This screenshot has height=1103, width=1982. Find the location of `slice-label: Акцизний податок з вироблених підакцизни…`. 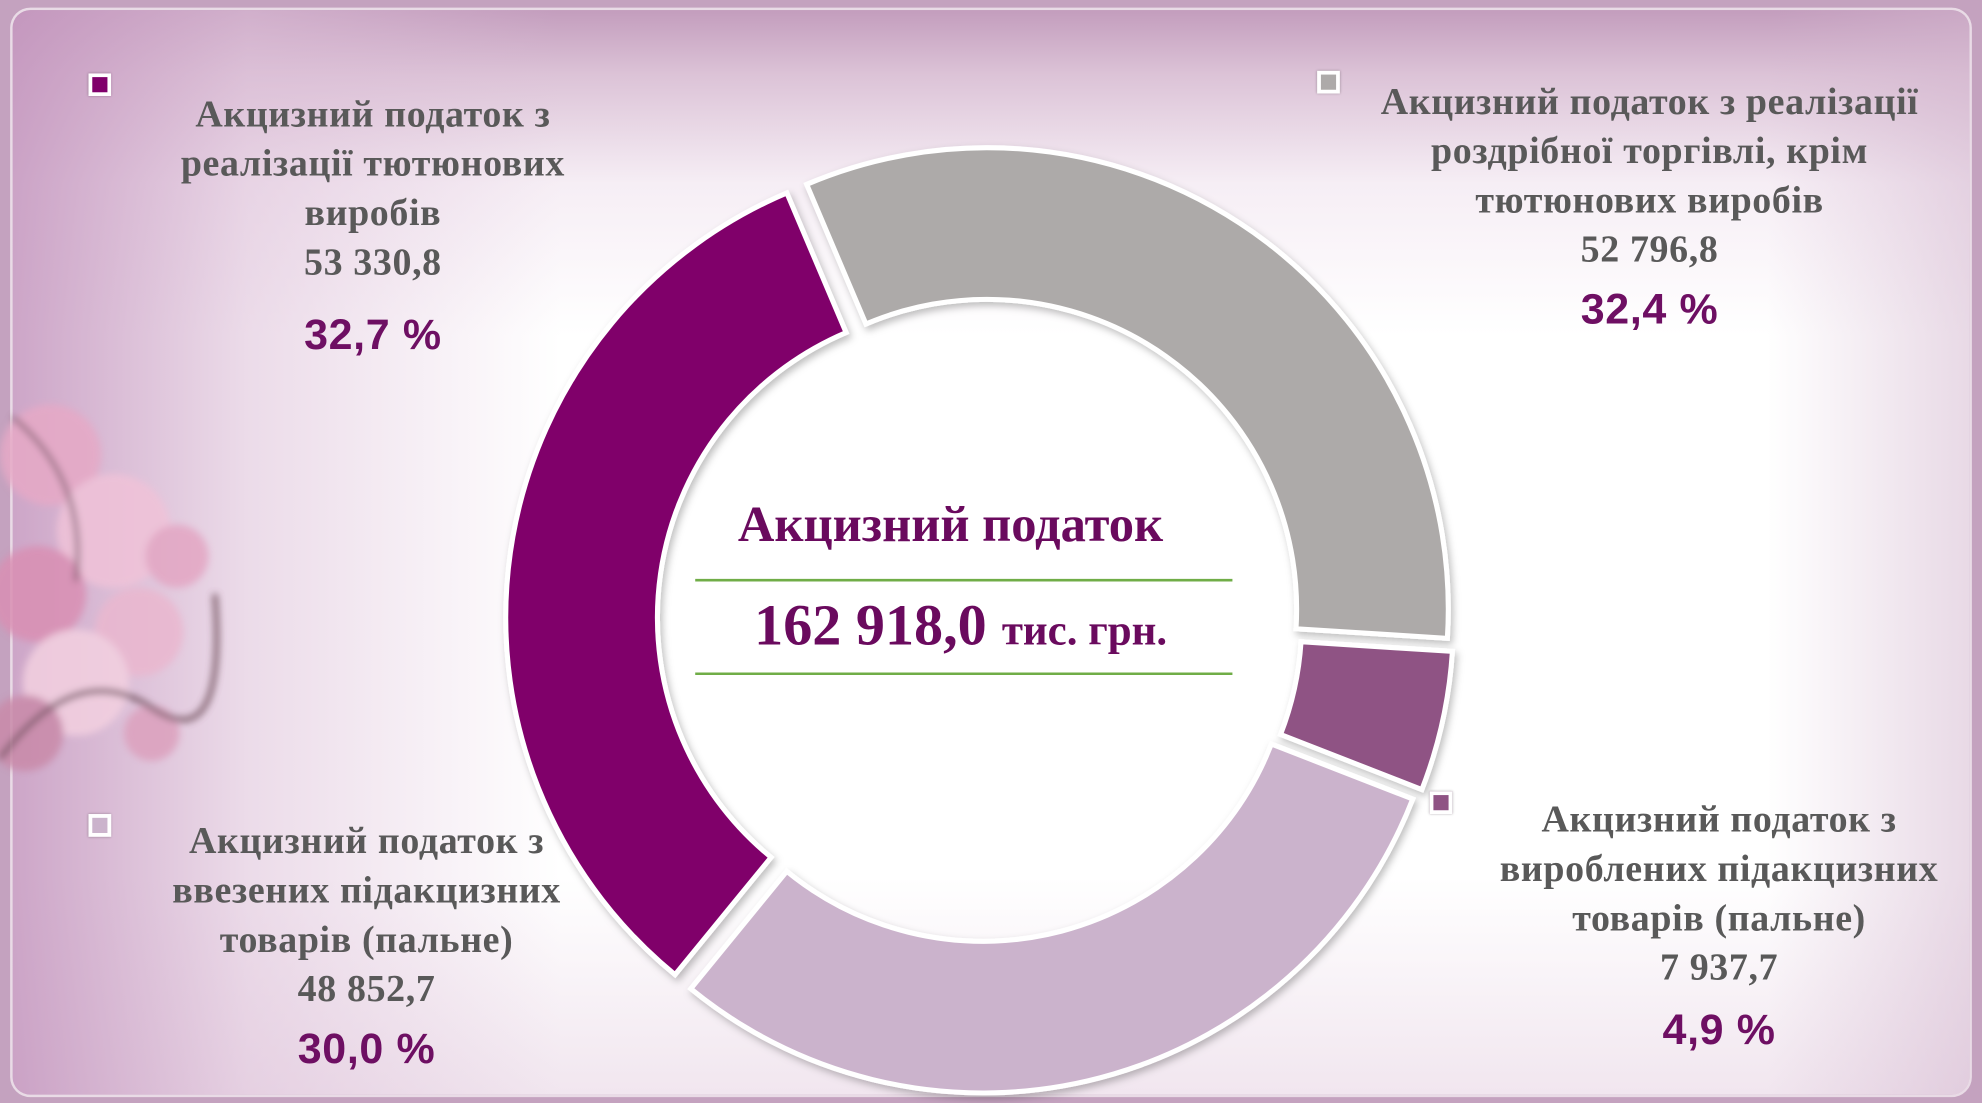

slice-label: Акцизний податок з вироблених підакцизни… is located at coordinates (1719, 925).